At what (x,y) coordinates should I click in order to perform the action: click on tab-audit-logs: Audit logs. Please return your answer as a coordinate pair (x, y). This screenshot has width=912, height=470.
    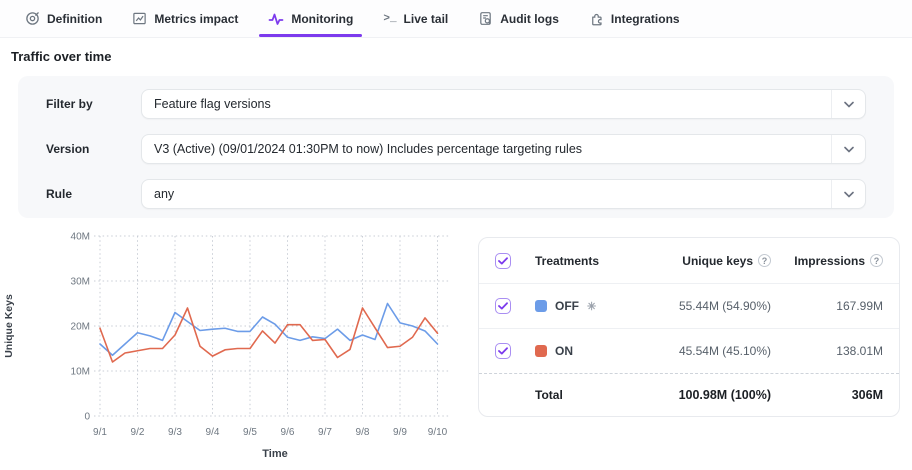
    Looking at the image, I should click on (518, 18).